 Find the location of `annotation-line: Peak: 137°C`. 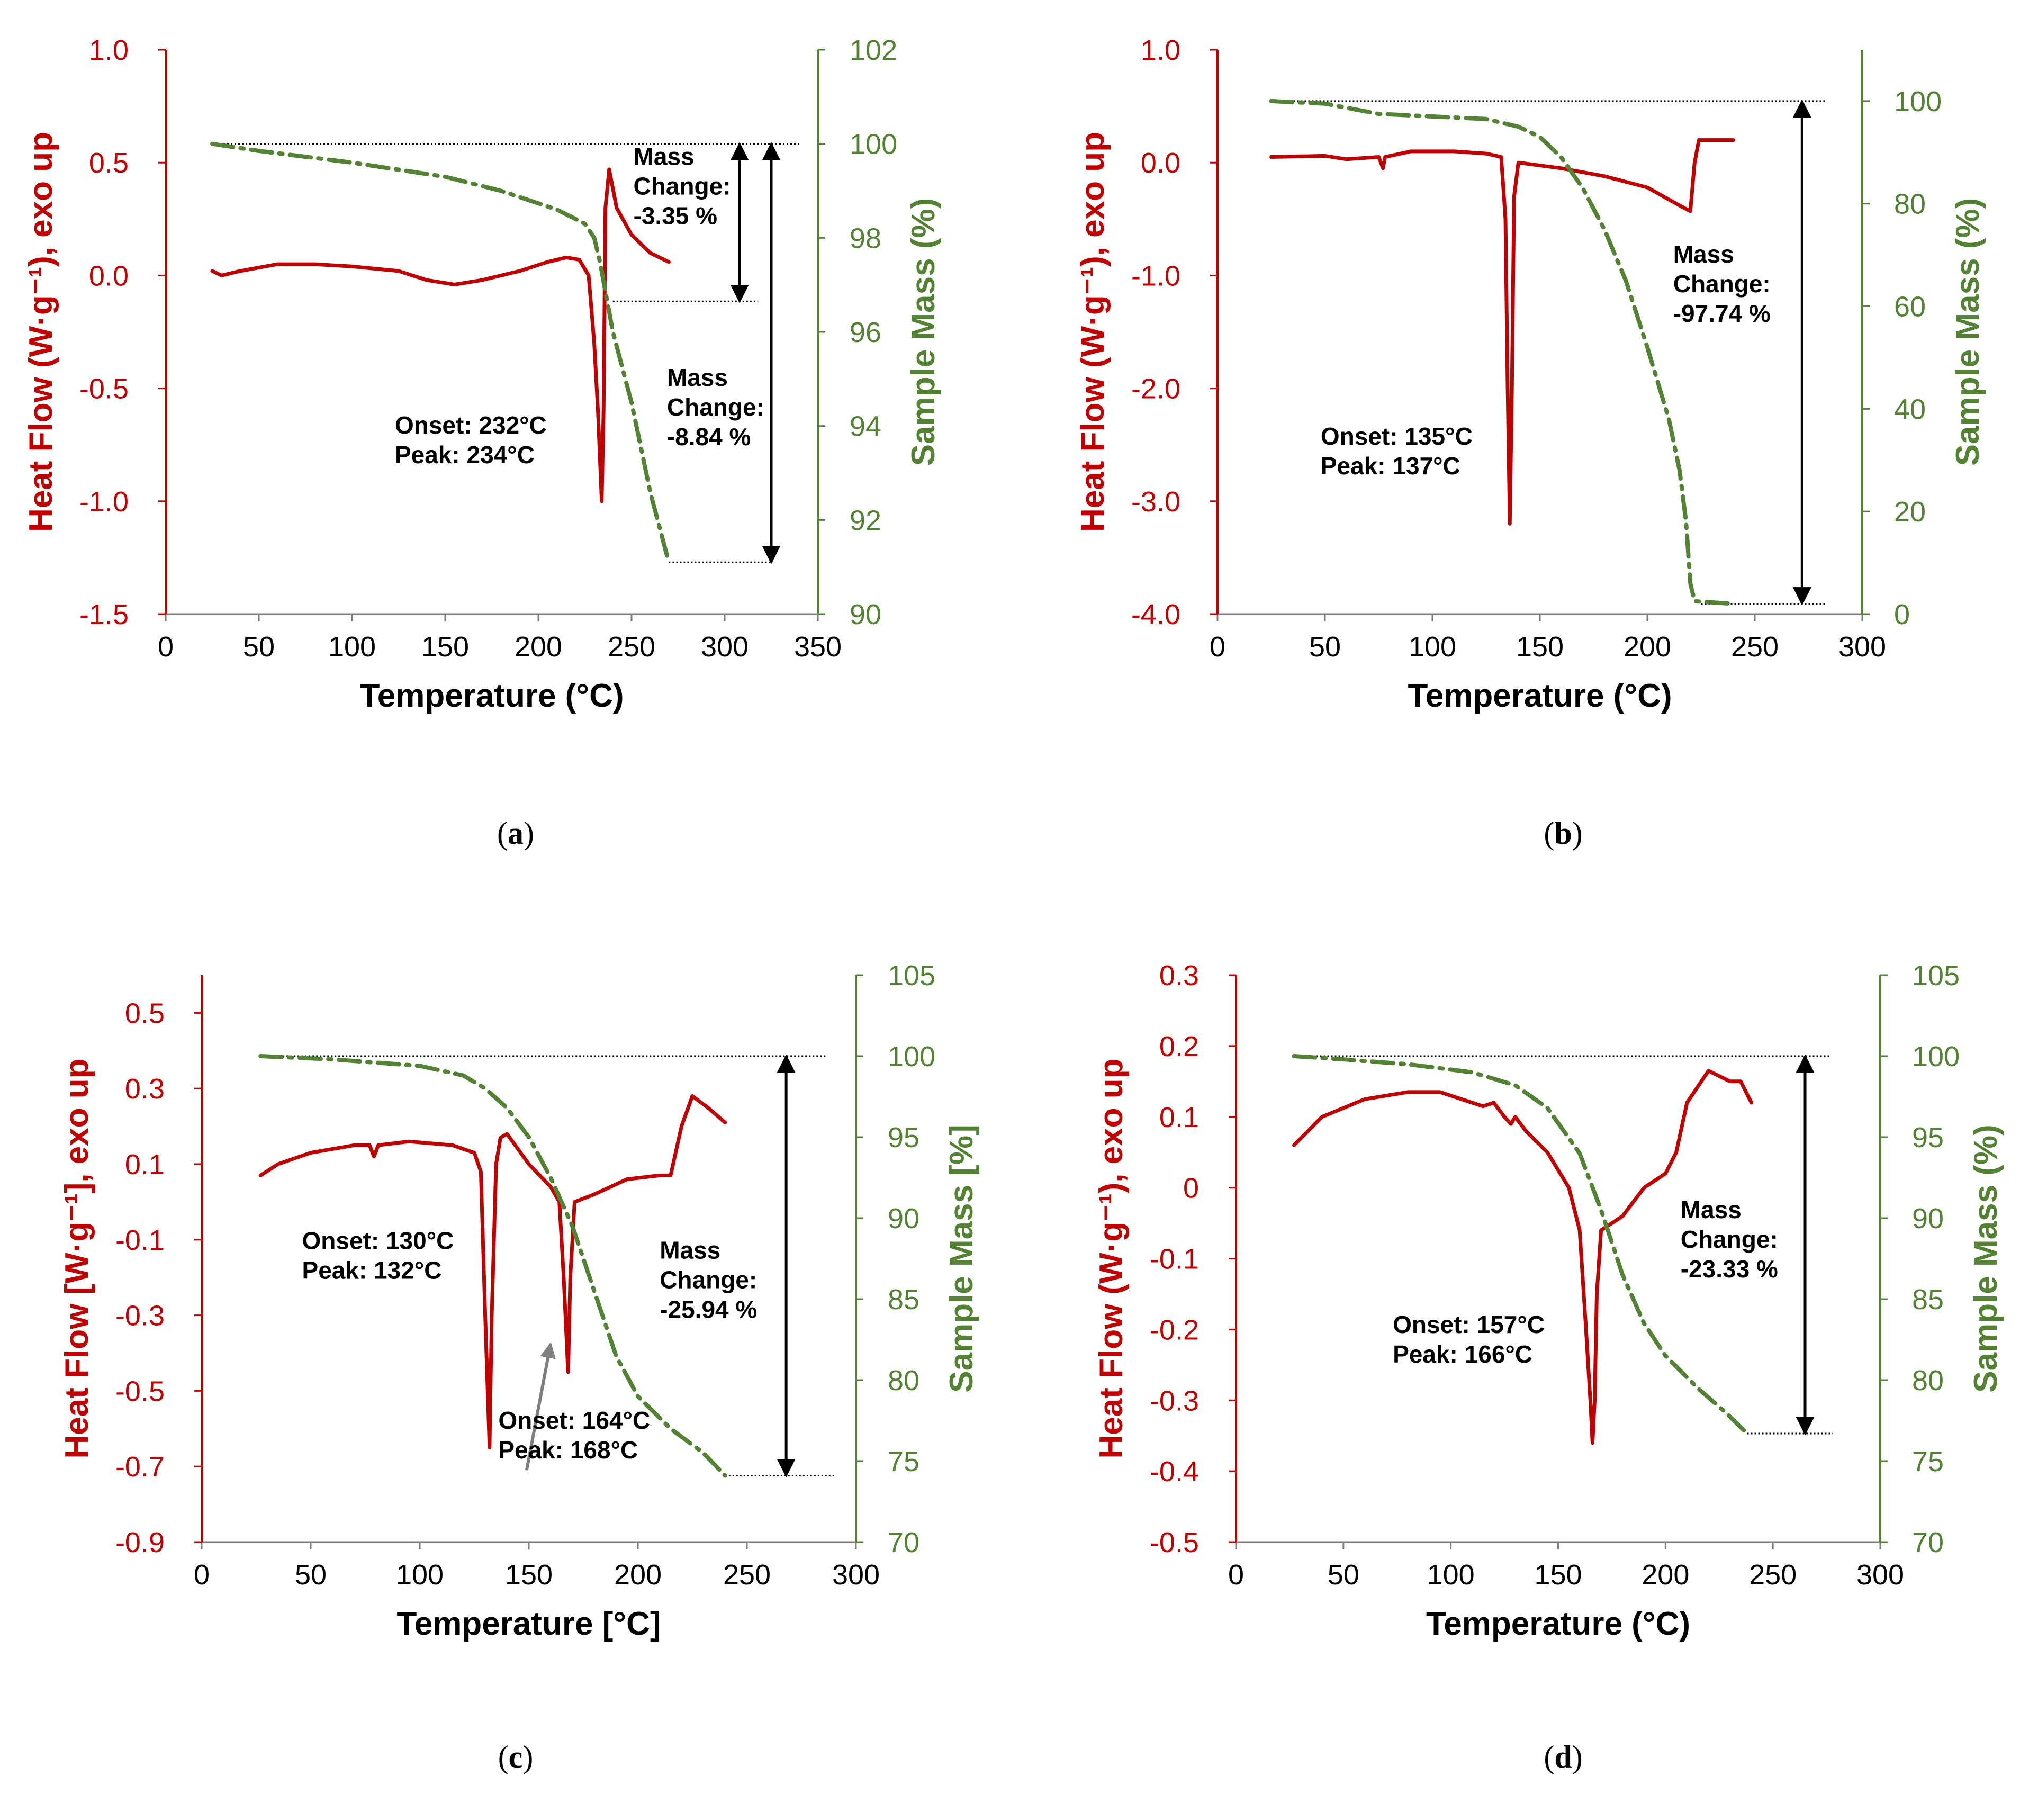

annotation-line: Peak: 137°C is located at coordinates (1390, 466).